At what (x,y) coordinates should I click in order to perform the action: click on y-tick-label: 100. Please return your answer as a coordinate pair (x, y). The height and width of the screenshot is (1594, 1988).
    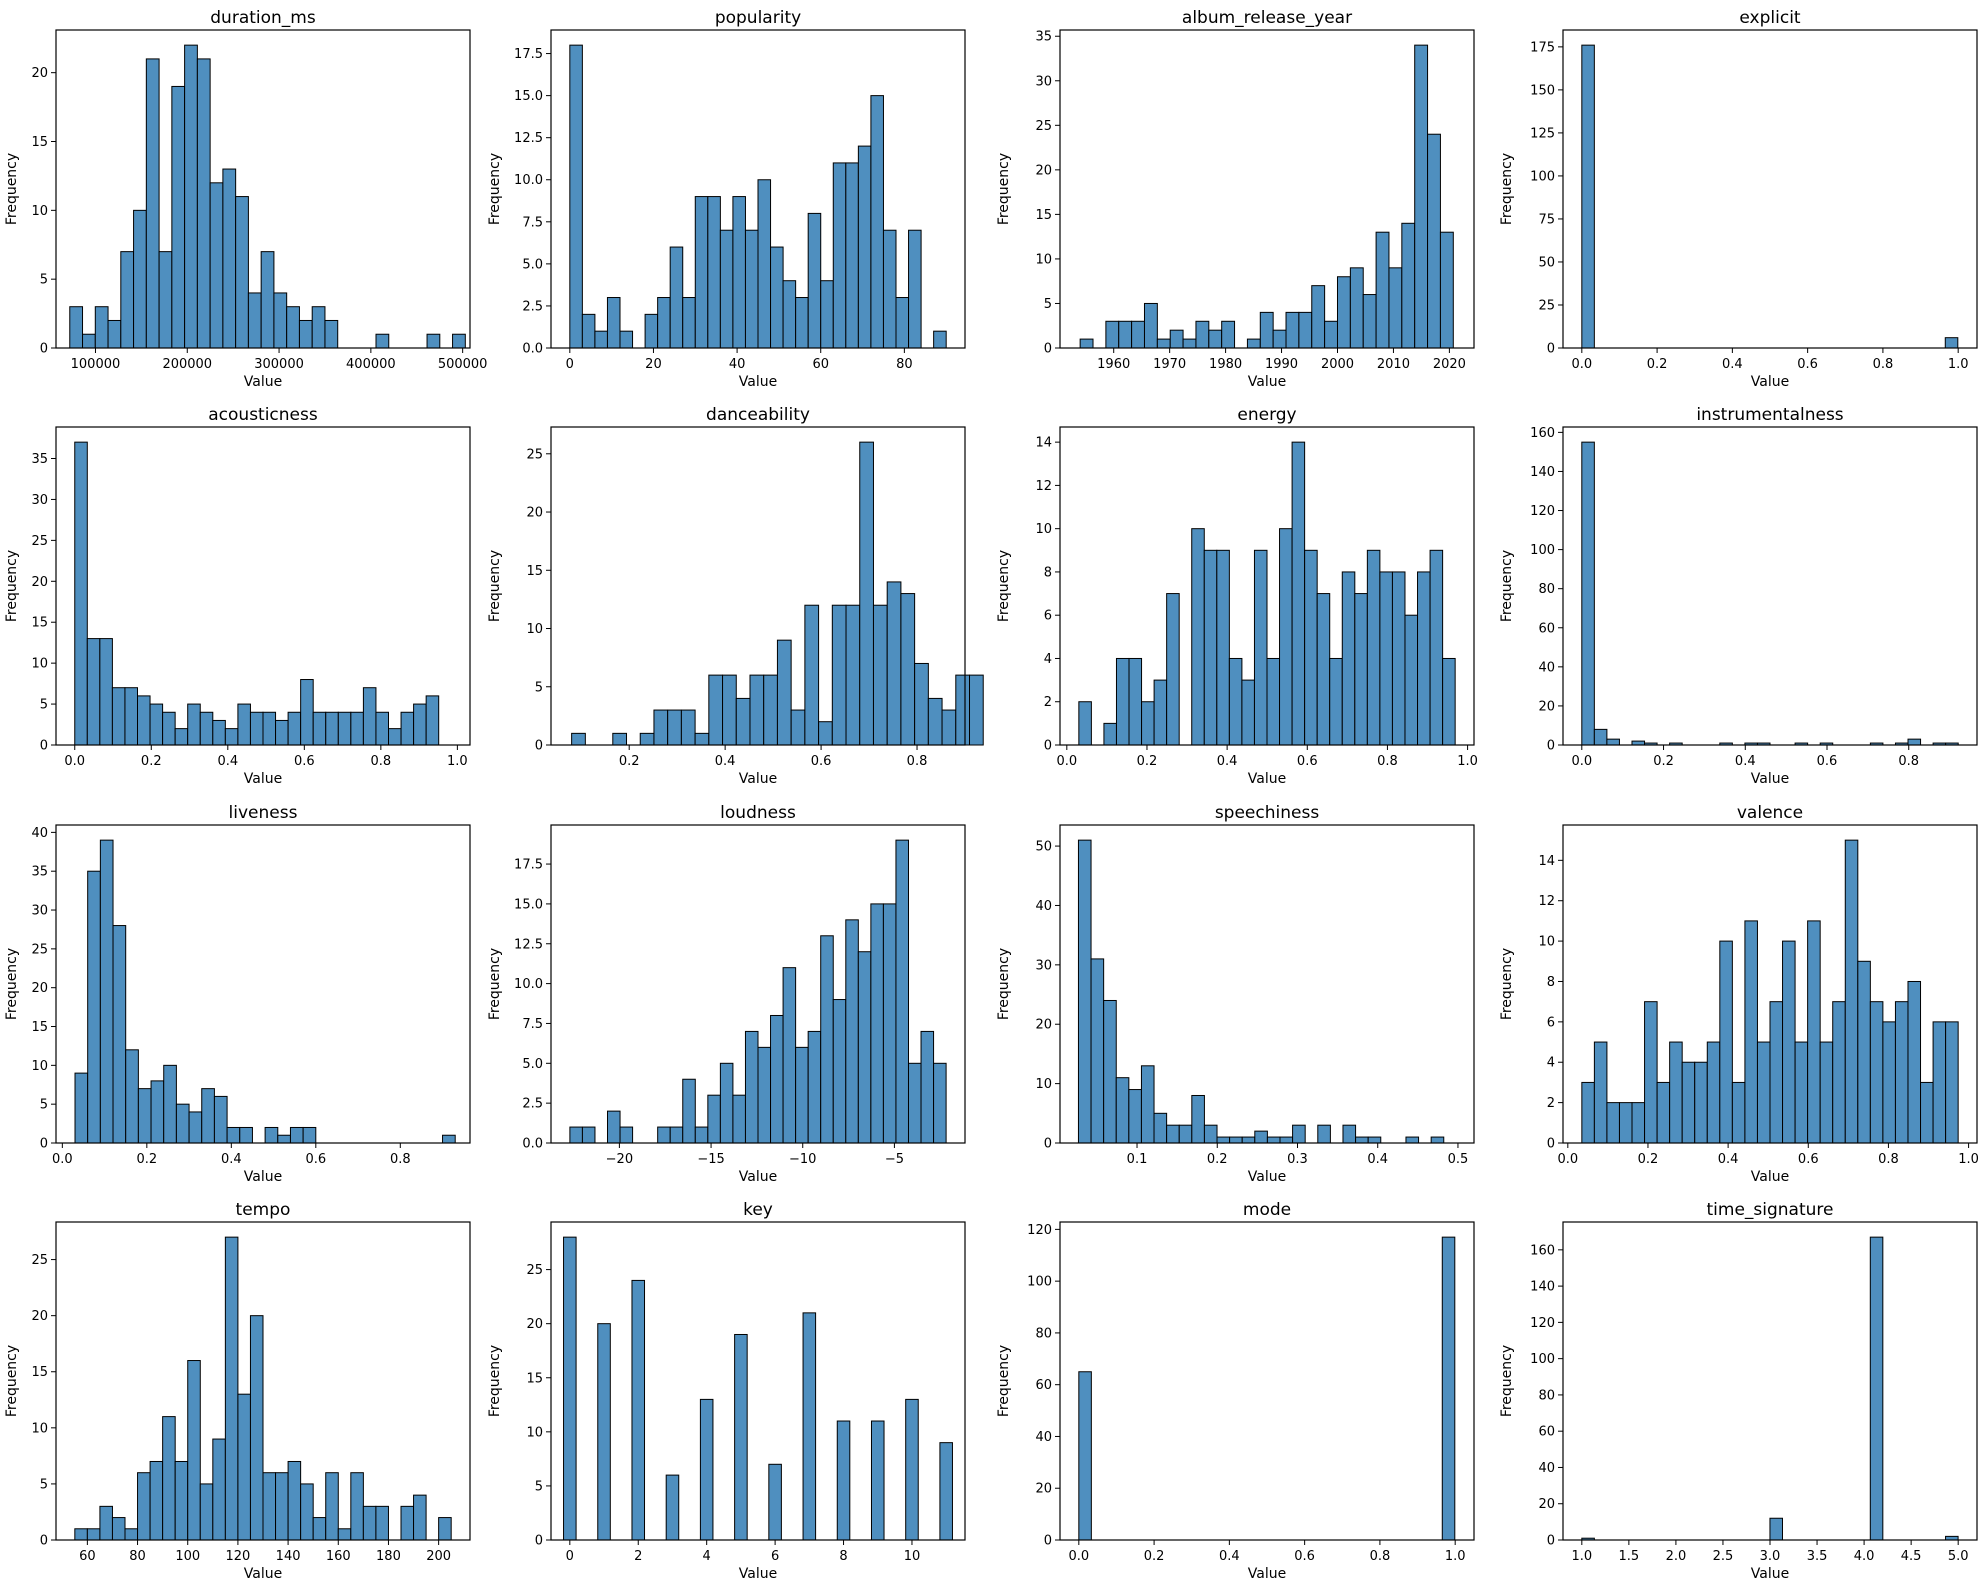
    Looking at the image, I should click on (1542, 1359).